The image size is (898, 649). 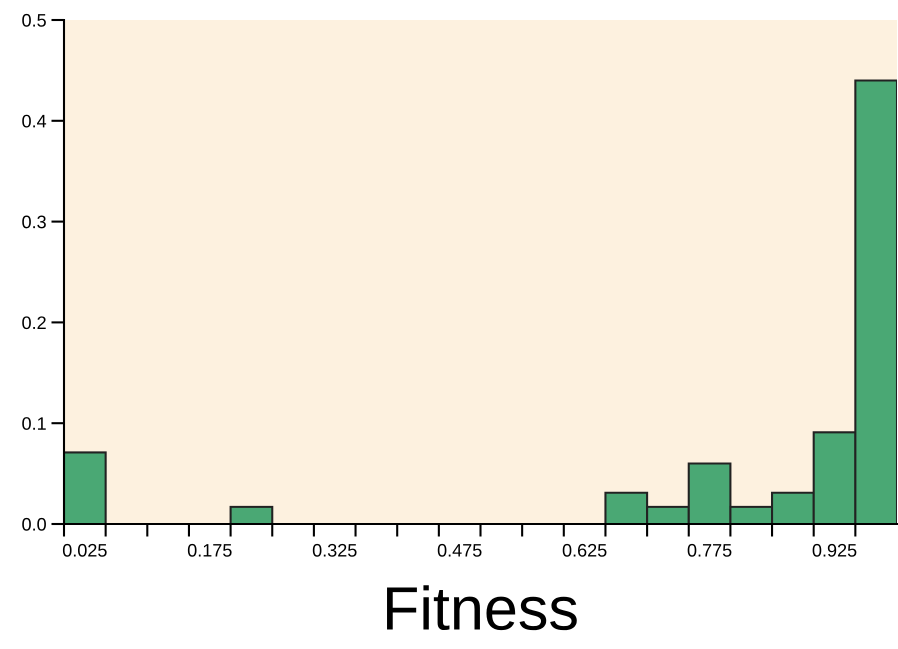 I want to click on x-tick-label: 0.775, so click(x=710, y=550).